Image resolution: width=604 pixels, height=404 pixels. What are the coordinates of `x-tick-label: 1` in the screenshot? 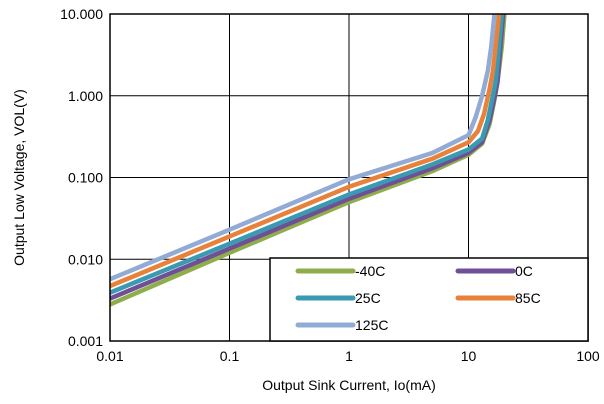 It's located at (349, 356).